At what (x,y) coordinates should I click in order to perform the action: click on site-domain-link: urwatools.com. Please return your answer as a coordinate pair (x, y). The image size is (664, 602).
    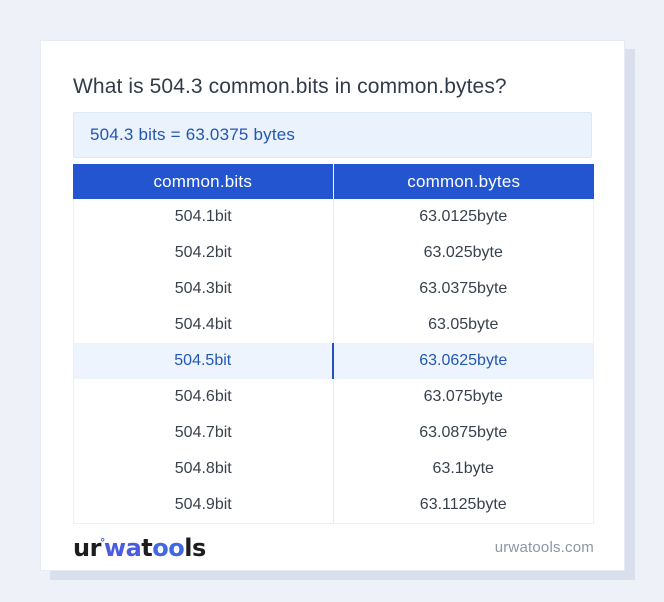
    Looking at the image, I should click on (544, 547).